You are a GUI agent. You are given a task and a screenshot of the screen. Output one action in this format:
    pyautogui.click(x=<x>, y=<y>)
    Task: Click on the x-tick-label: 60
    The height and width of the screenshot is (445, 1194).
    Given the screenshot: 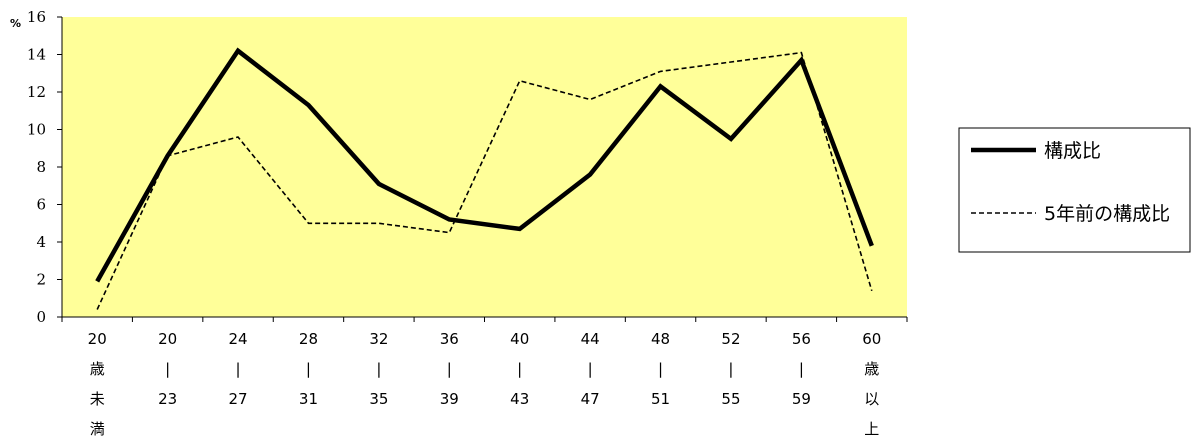 What is the action you would take?
    pyautogui.click(x=871, y=339)
    